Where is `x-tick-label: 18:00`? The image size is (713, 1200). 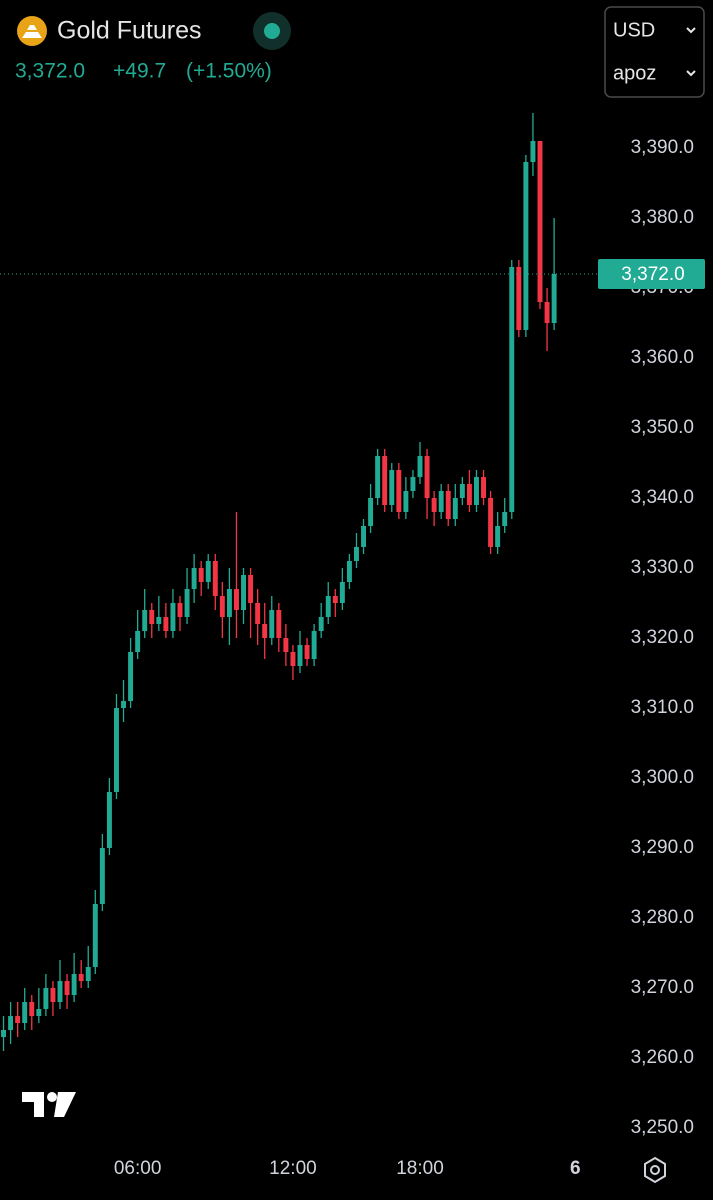
x-tick-label: 18:00 is located at coordinates (420, 1168).